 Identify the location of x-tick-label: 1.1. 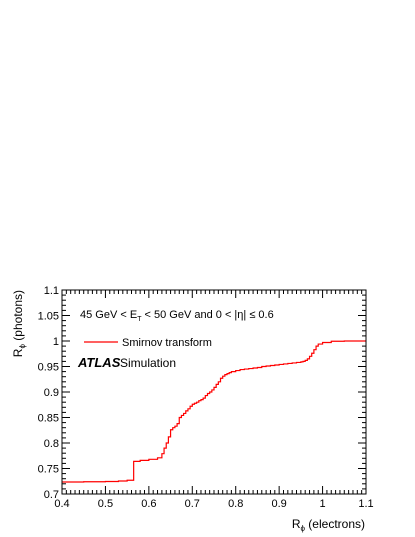
(365, 504).